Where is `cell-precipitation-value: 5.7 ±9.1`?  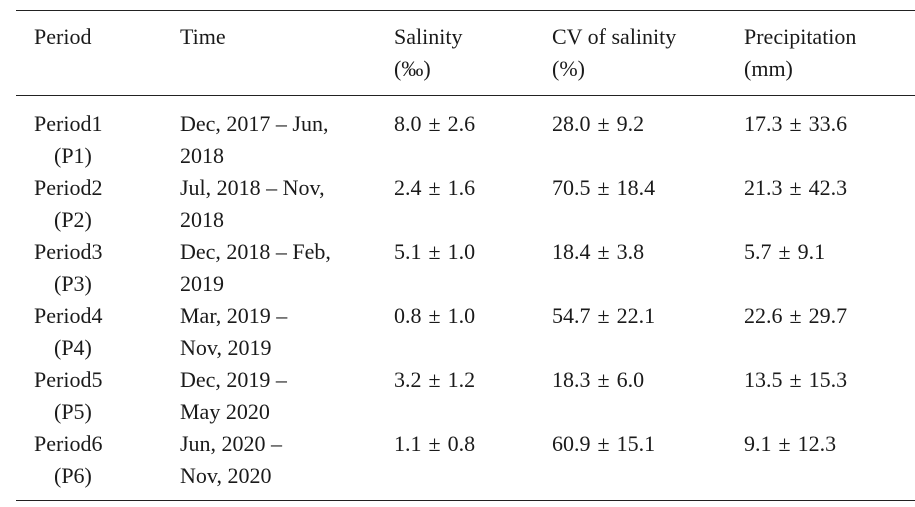
cell-precipitation-value: 5.7 ±9.1 is located at coordinates (784, 251).